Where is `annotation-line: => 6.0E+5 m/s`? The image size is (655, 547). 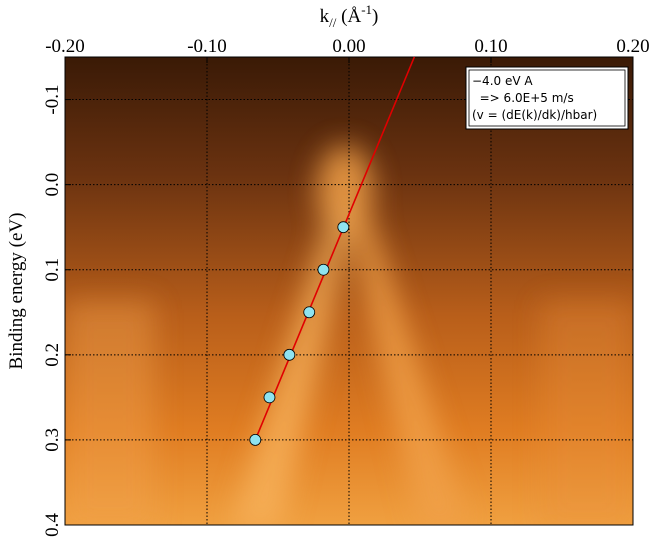
annotation-line: => 6.0E+5 m/s is located at coordinates (523, 98).